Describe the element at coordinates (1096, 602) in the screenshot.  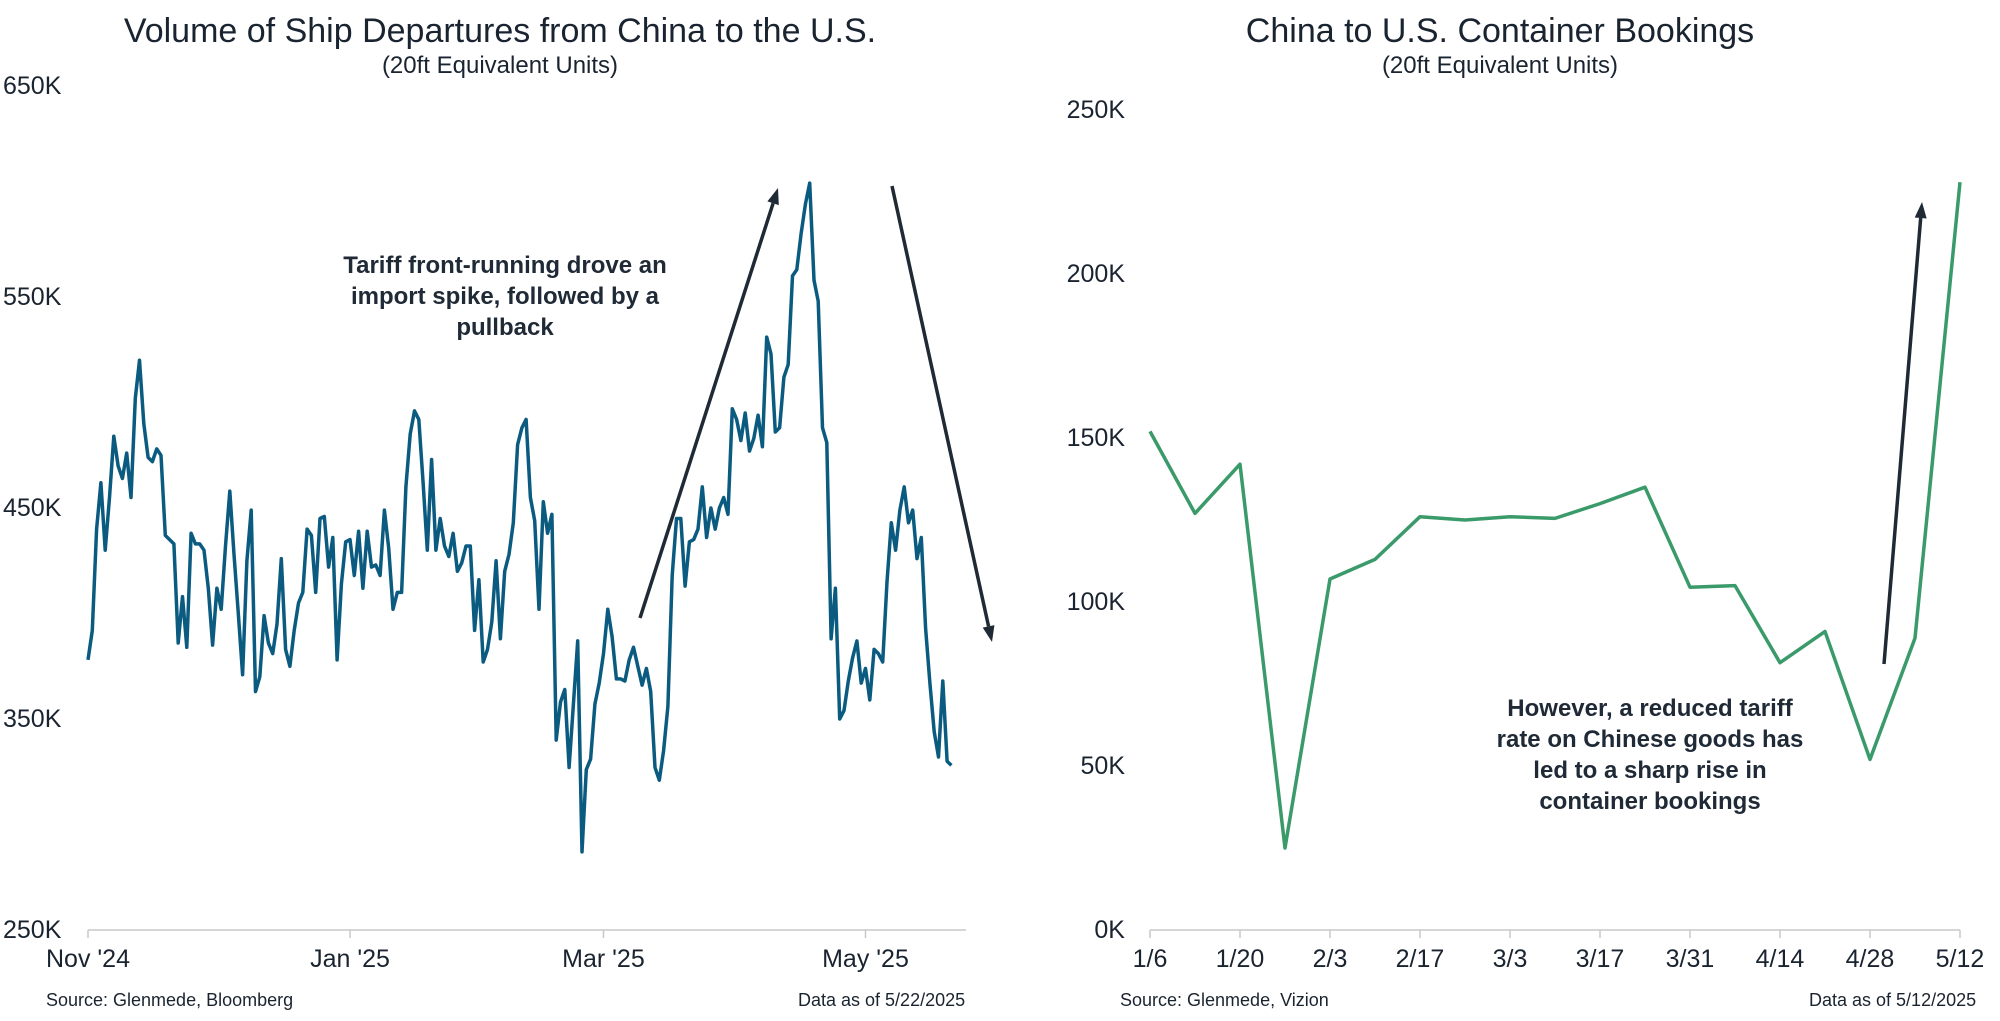
I see `y-tick-label: 100K` at that location.